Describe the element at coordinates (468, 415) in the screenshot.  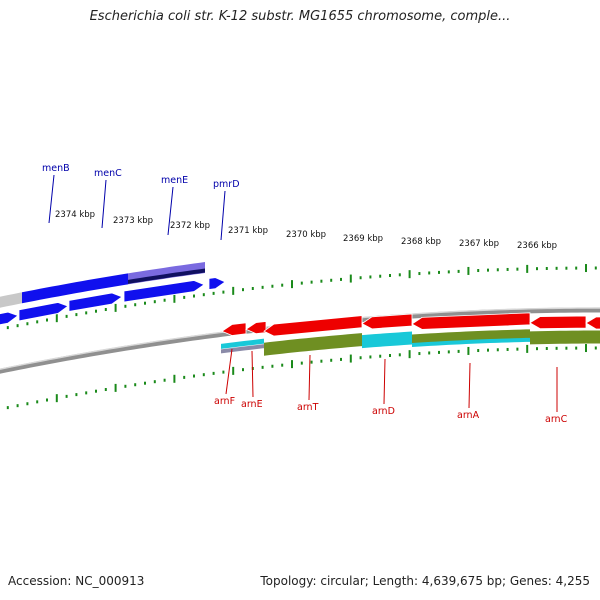
I see `gene-label-arnA: arnA` at that location.